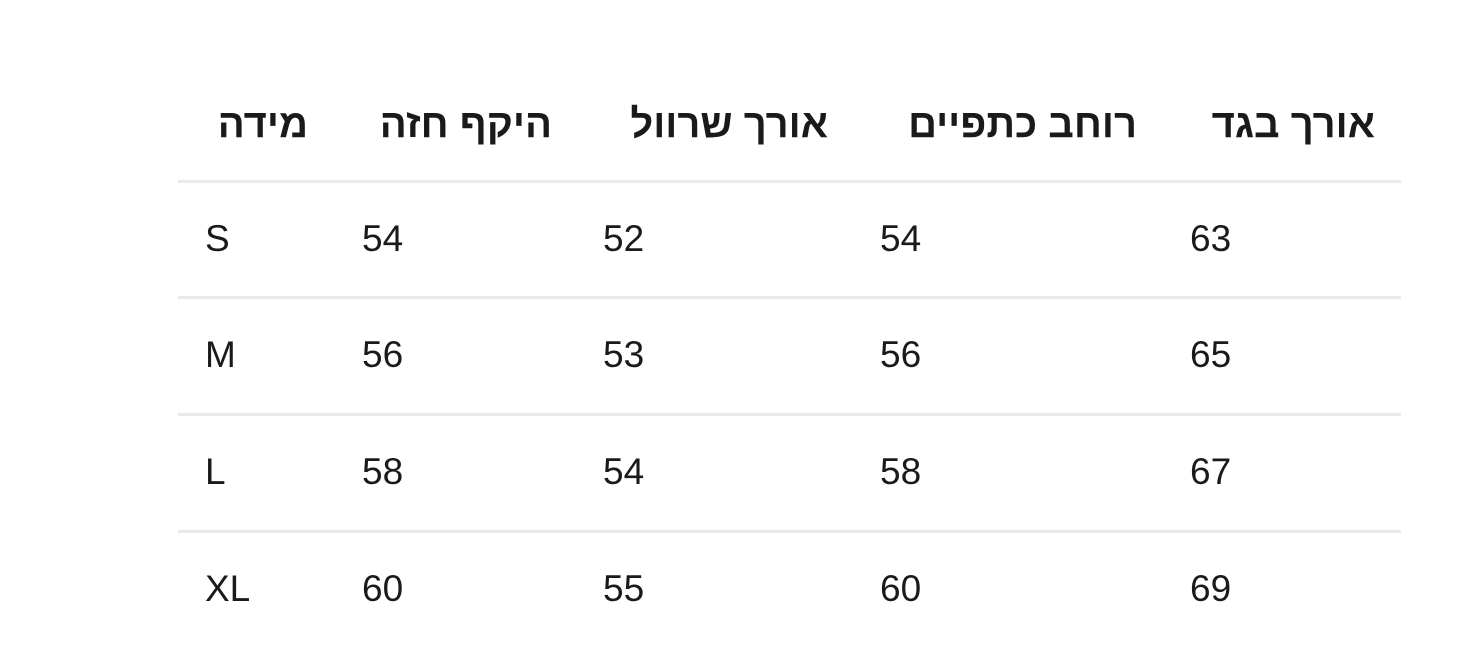 The width and height of the screenshot is (1467, 658). What do you see at coordinates (1022, 124) in the screenshot?
I see `column-header: רוחב כתפיים` at bounding box center [1022, 124].